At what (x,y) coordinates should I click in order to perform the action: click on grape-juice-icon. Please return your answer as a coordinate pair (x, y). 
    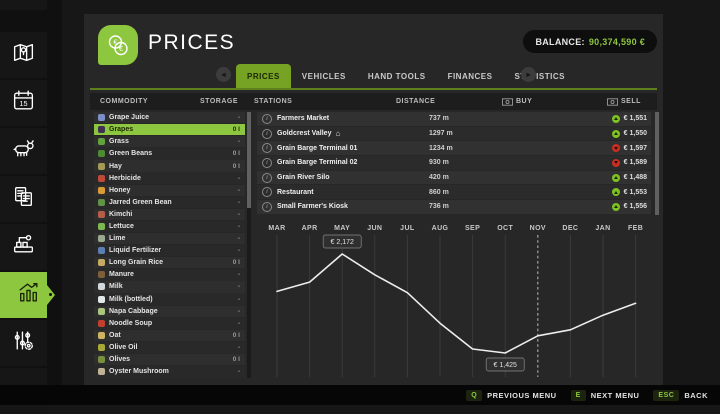
    Looking at the image, I should click on (101, 118).